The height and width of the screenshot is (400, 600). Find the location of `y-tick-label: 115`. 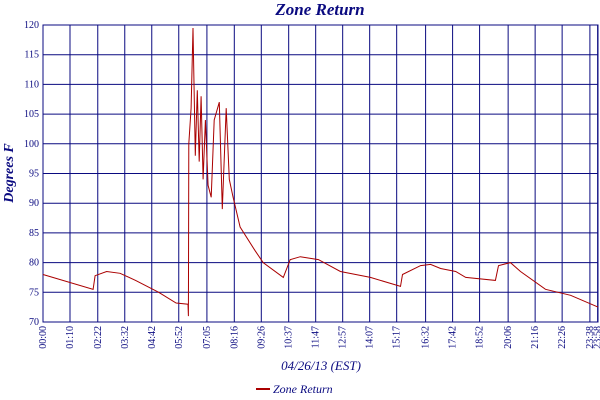

y-tick-label: 115 is located at coordinates (31, 55).